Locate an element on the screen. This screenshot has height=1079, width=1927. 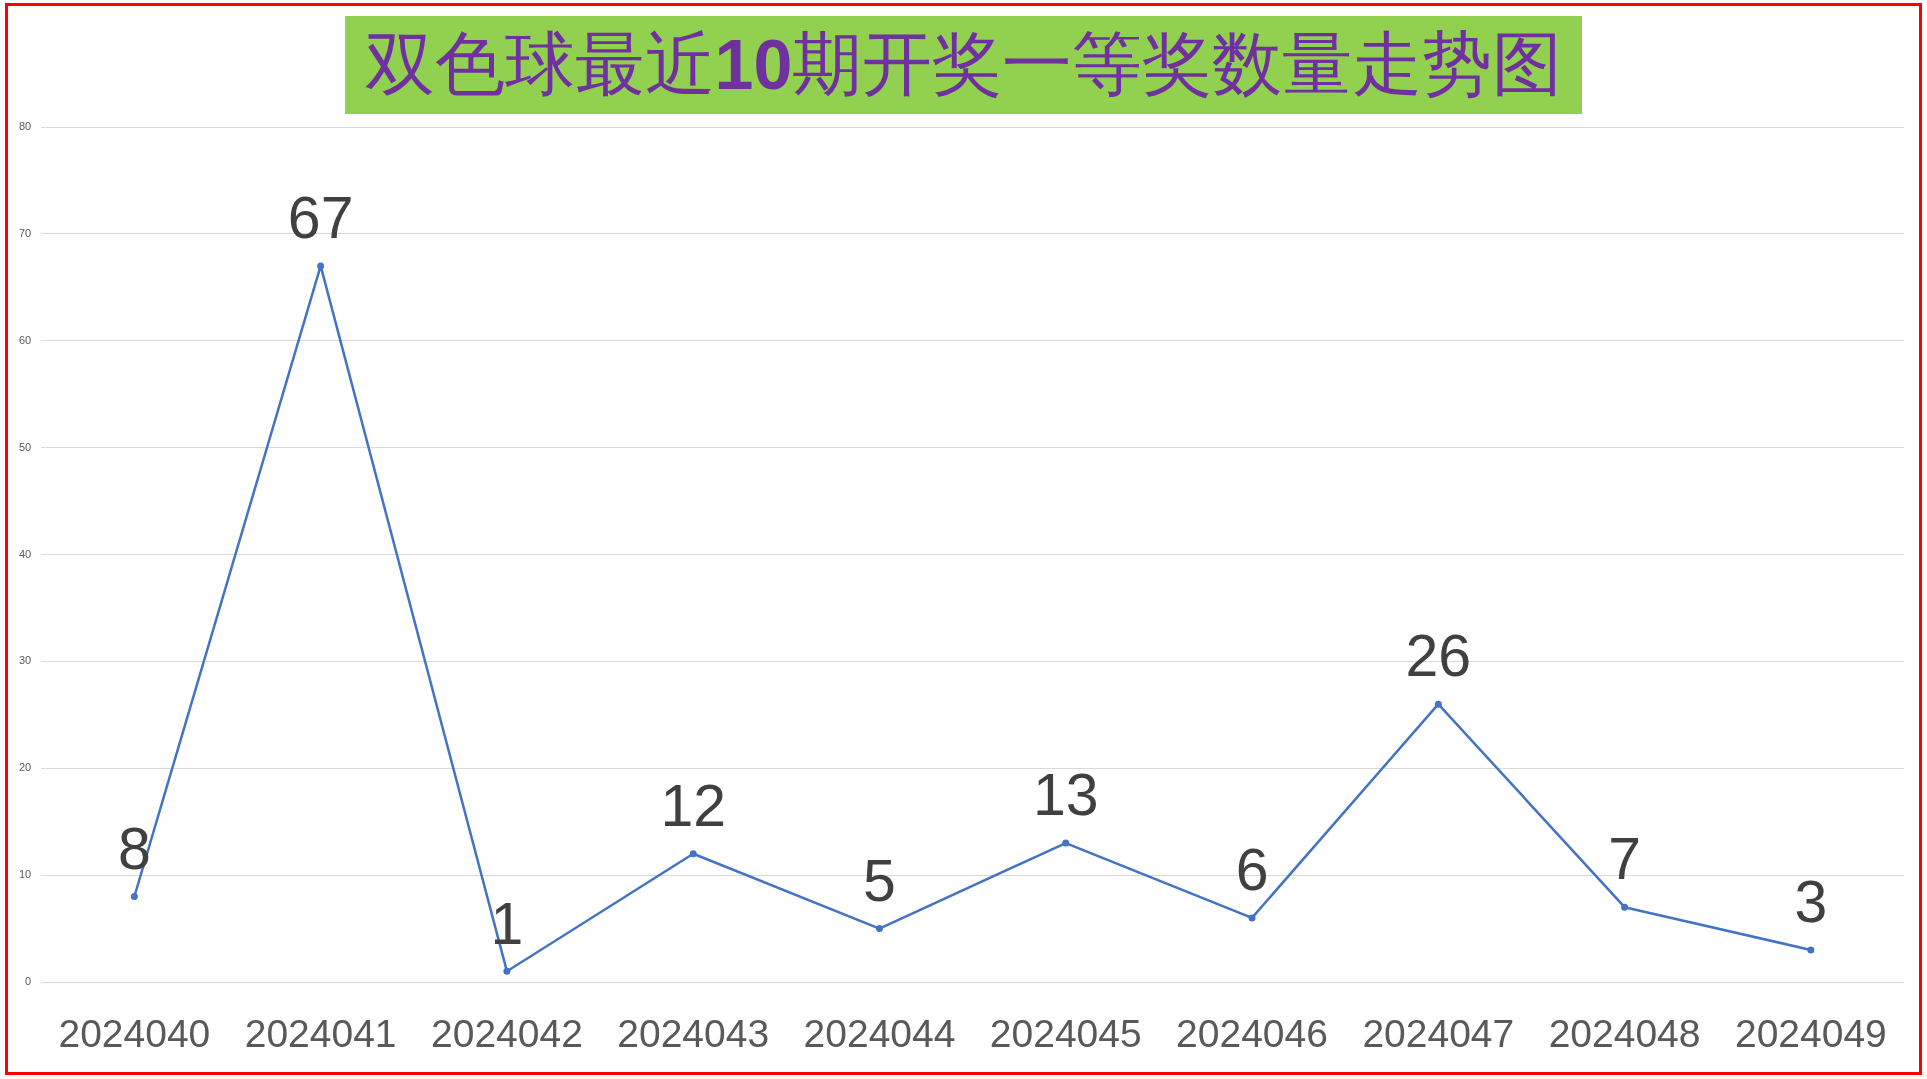
data-label: 5 is located at coordinates (879, 880).